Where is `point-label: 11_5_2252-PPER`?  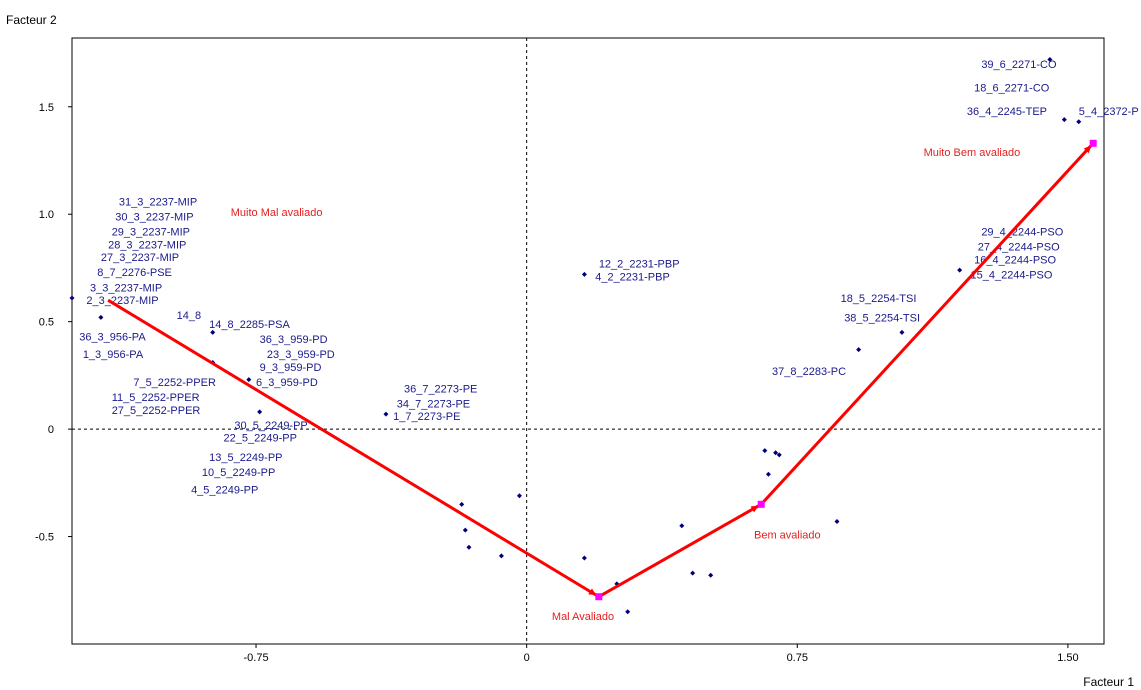 point-label: 11_5_2252-PPER is located at coordinates (156, 398).